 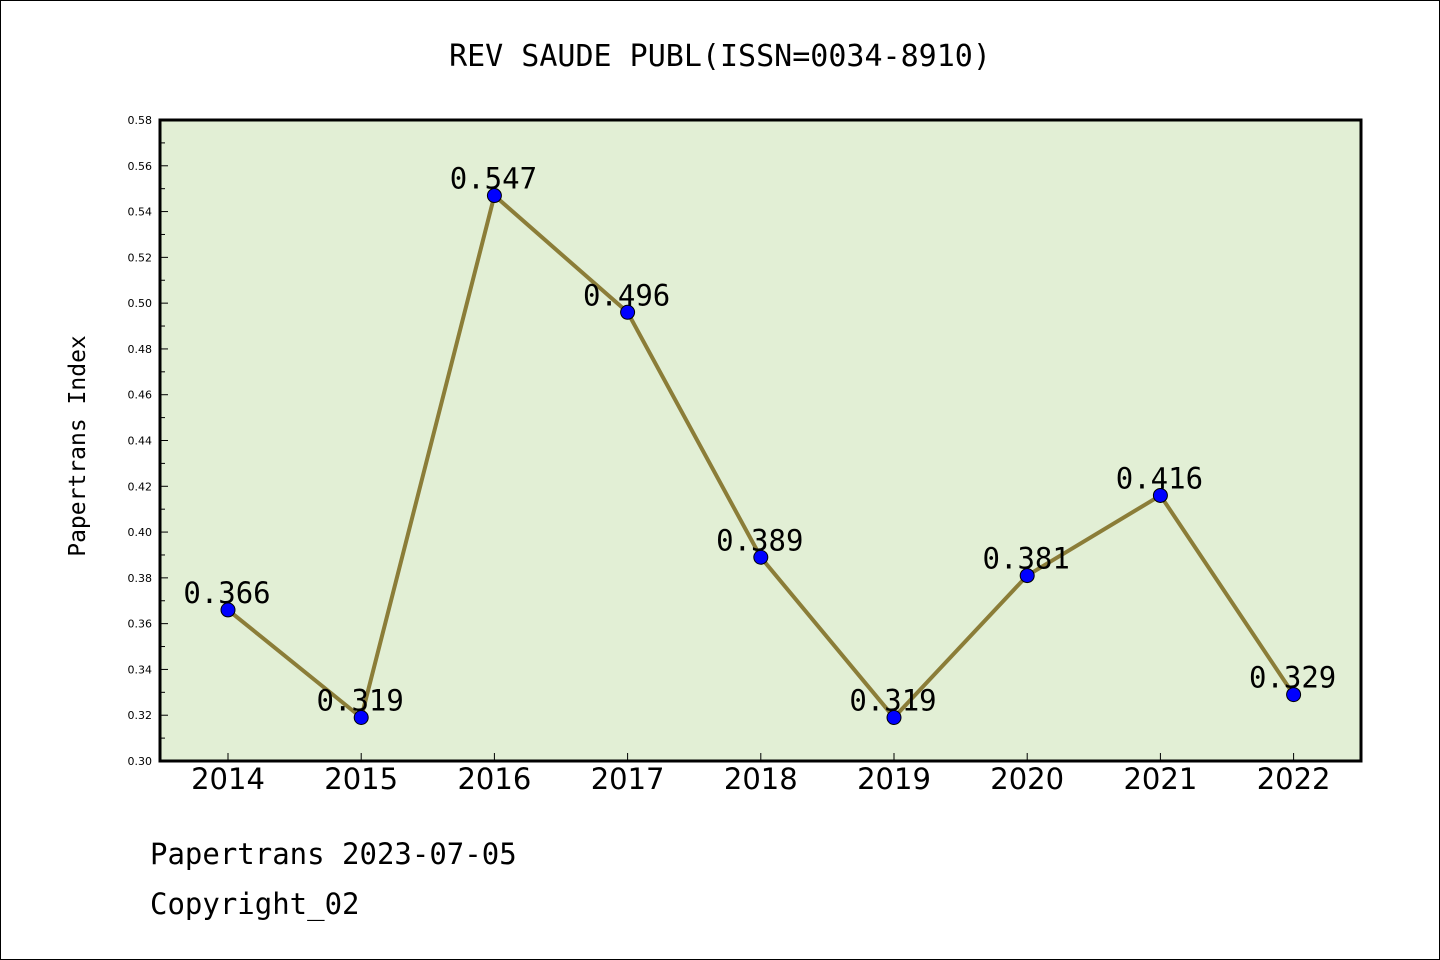 I want to click on y-tick-label: 0.38, so click(x=140, y=578).